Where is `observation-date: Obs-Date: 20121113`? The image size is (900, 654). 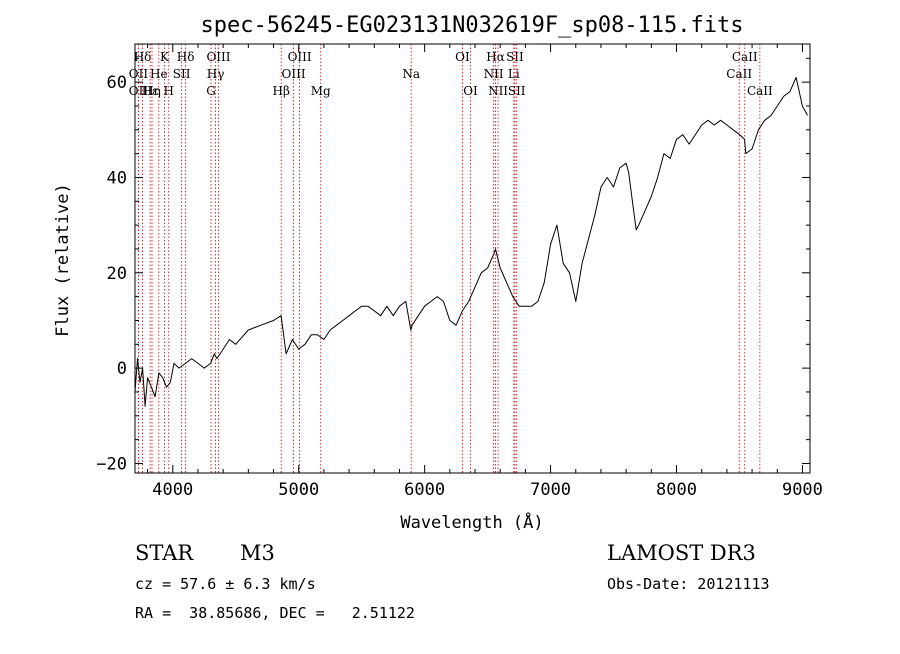 observation-date: Obs-Date: 20121113 is located at coordinates (688, 584).